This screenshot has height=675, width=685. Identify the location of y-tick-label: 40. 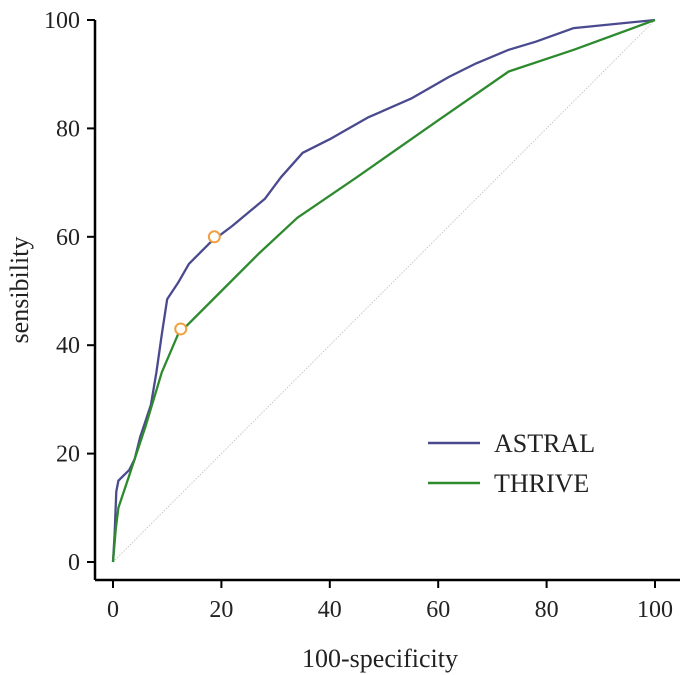
(68, 346).